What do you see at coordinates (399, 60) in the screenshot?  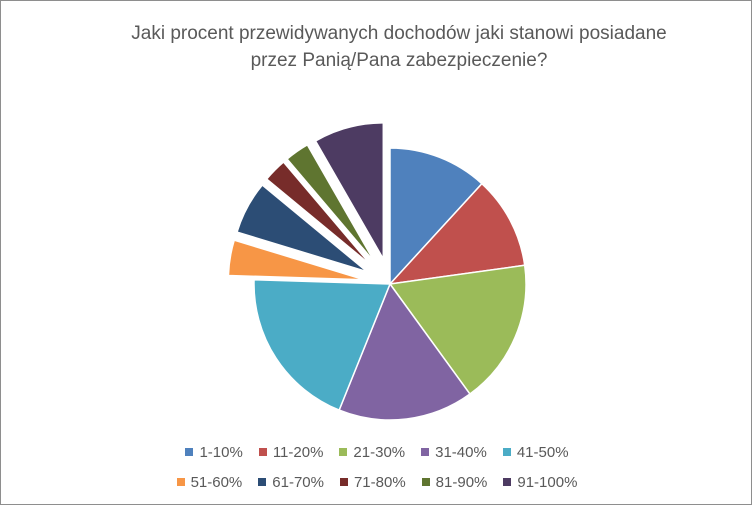 I see `chart-title-line-2: przez Panią/Pana zabezpieczenie?` at bounding box center [399, 60].